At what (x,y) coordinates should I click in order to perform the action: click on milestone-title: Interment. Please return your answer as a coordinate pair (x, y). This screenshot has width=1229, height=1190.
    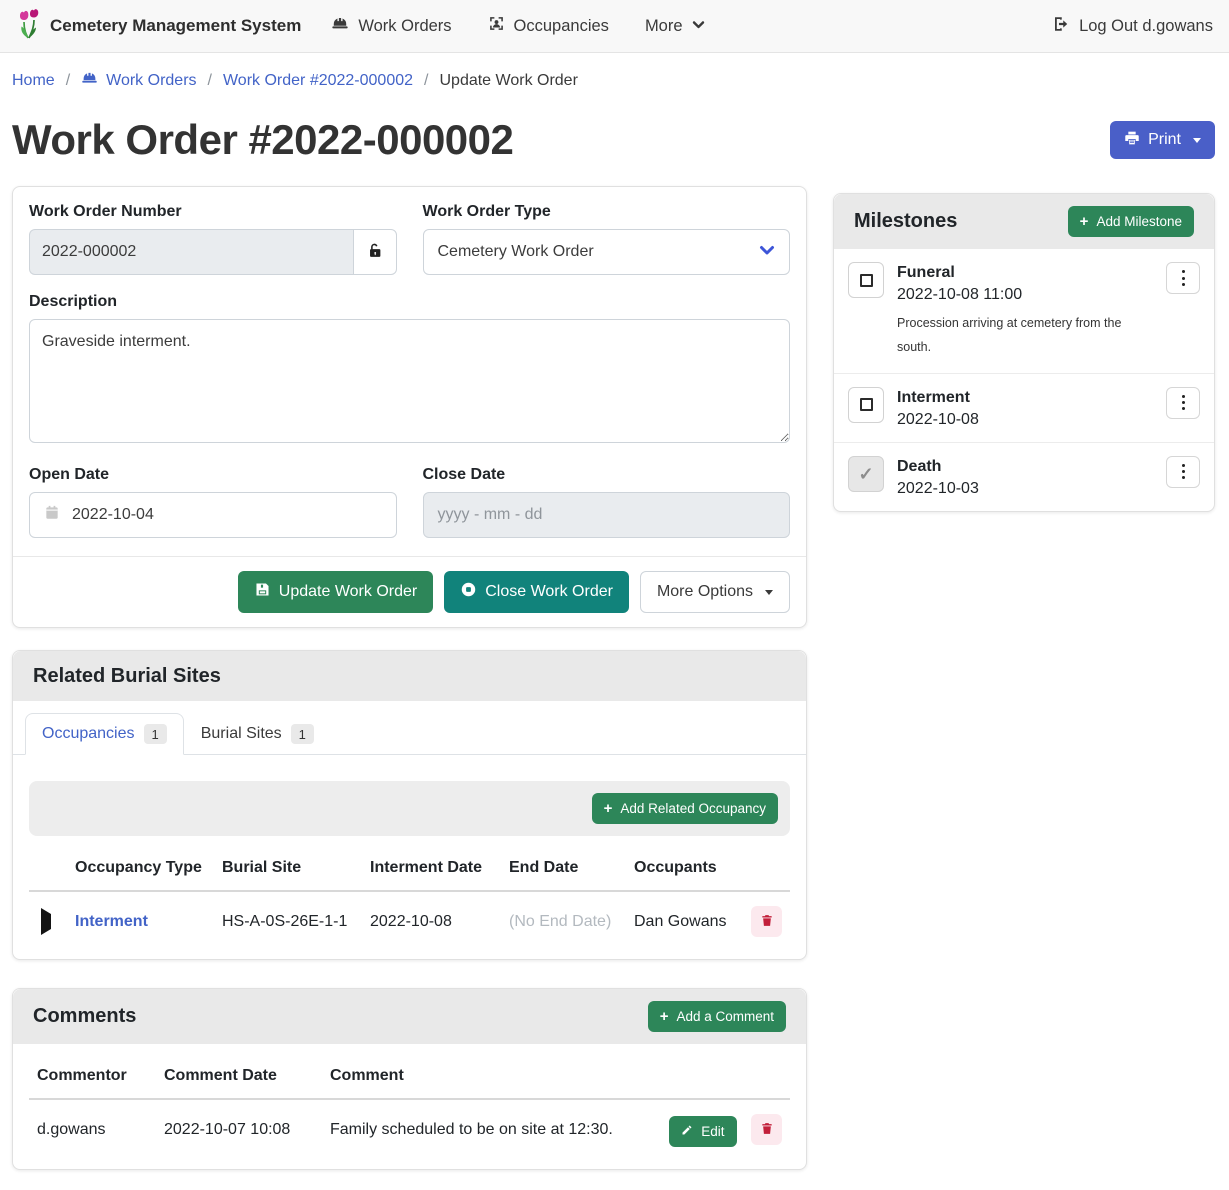
    Looking at the image, I should click on (933, 397).